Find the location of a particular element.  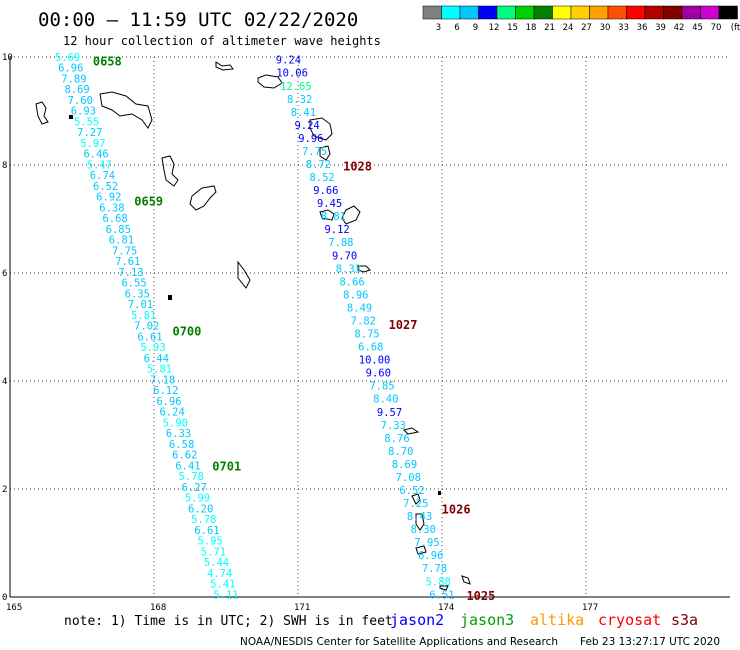

pass-time-label: 1025 is located at coordinates (480, 596).